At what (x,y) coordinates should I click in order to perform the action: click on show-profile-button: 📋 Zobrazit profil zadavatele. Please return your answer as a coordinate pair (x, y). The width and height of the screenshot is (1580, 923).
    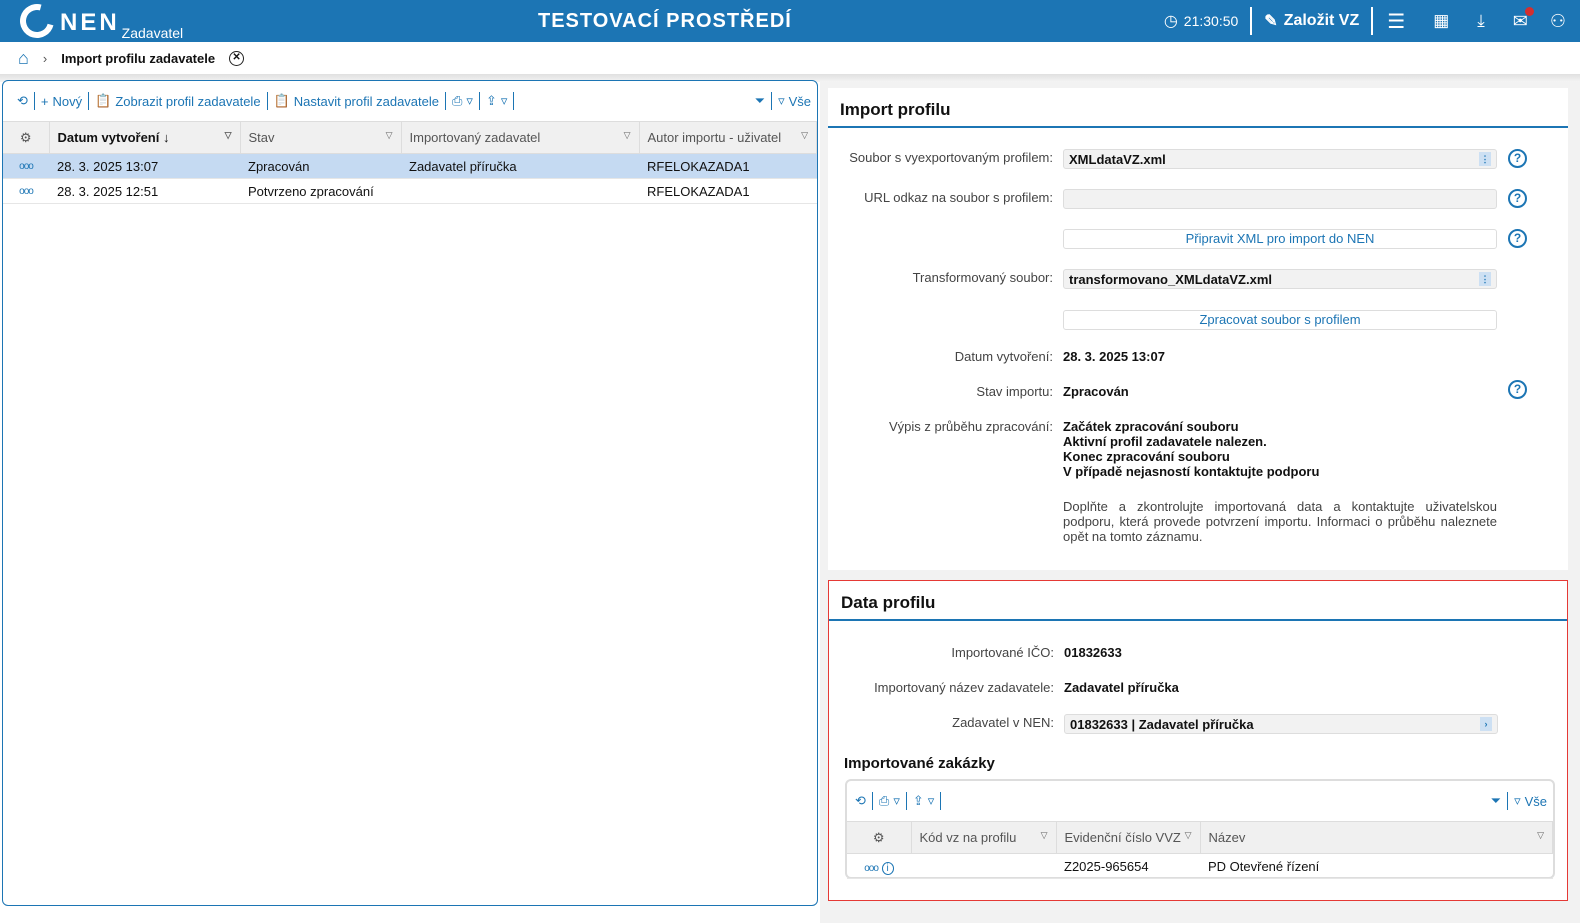
    Looking at the image, I should click on (178, 101).